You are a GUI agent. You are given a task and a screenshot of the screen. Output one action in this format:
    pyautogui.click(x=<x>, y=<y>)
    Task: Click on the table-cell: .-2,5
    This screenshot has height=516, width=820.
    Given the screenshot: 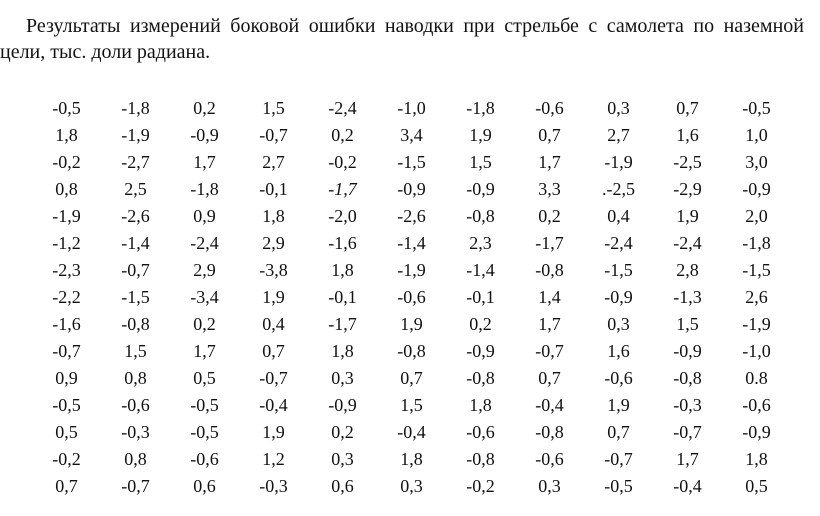 What is the action you would take?
    pyautogui.click(x=618, y=189)
    